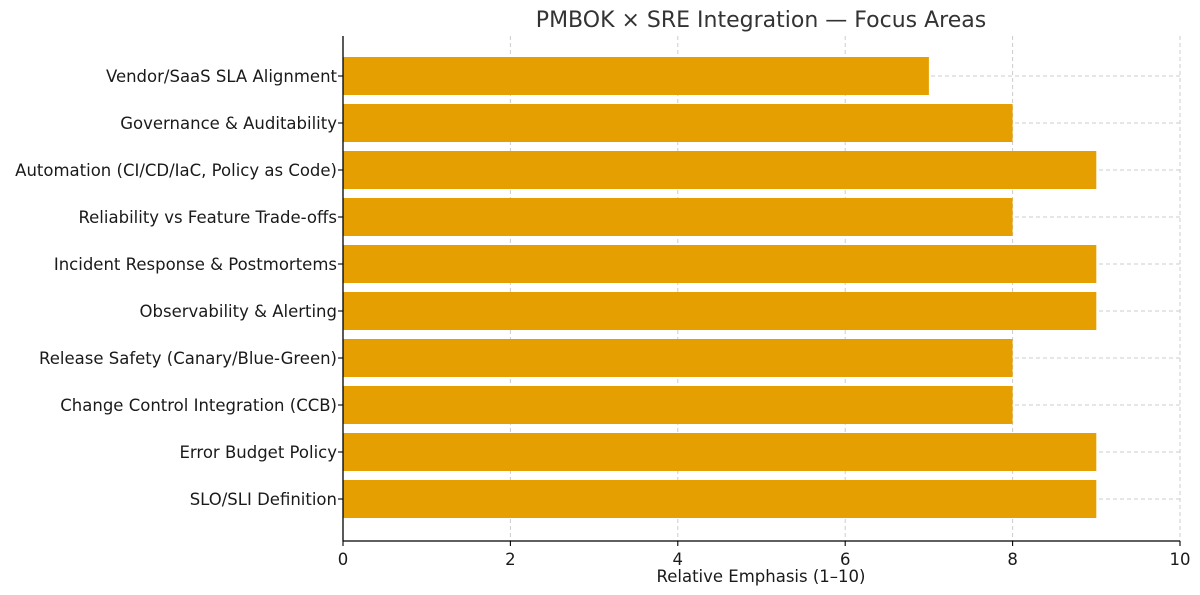 This screenshot has width=1200, height=595. I want to click on x-tick-label: 8, so click(1012, 559).